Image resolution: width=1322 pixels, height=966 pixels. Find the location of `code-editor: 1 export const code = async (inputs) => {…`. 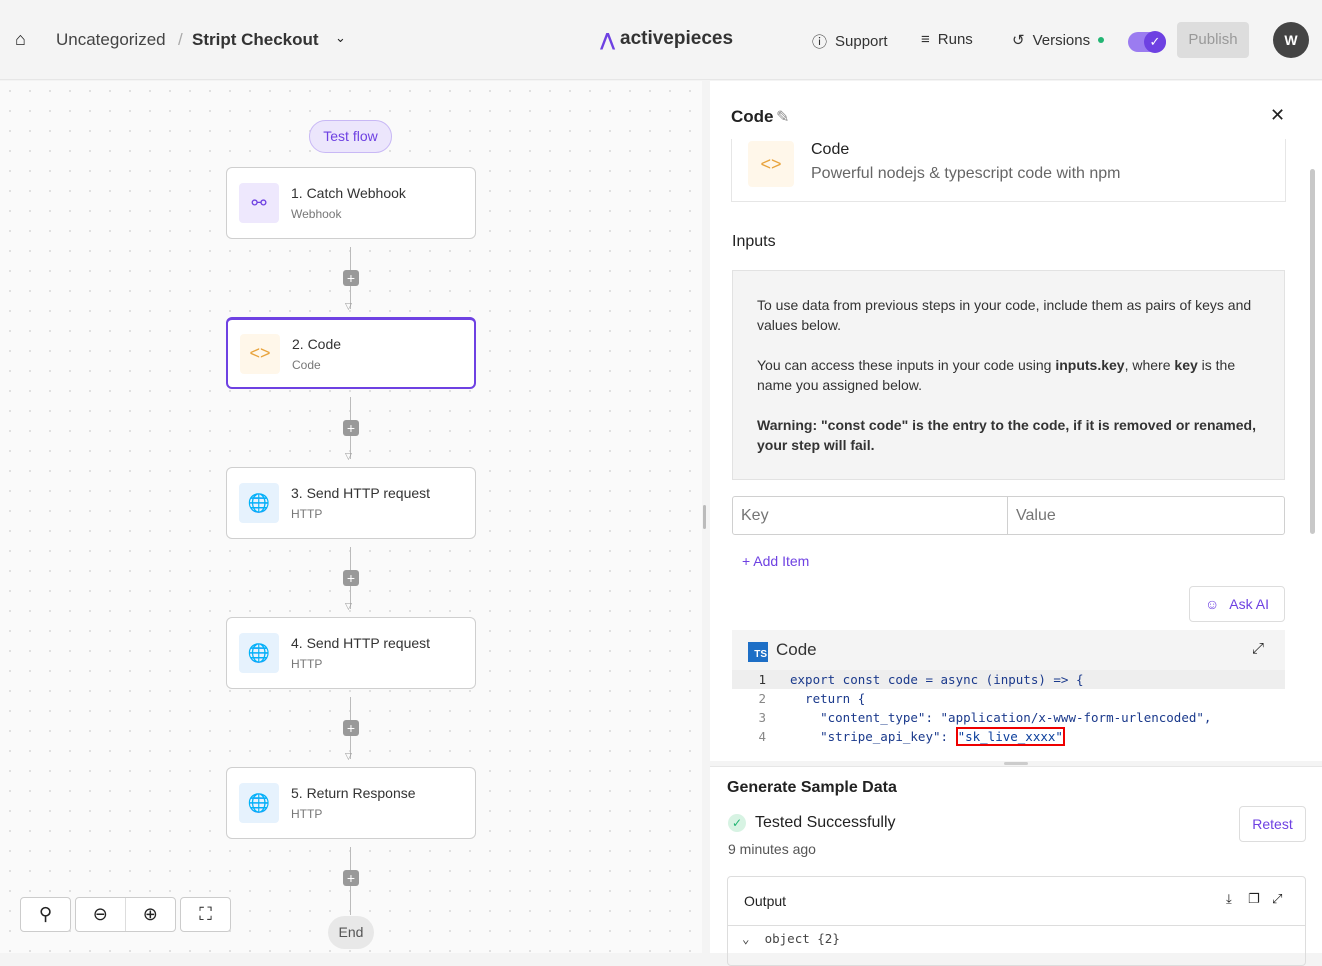

code-editor: 1 export const code = async (inputs) => {… is located at coordinates (1008, 711).